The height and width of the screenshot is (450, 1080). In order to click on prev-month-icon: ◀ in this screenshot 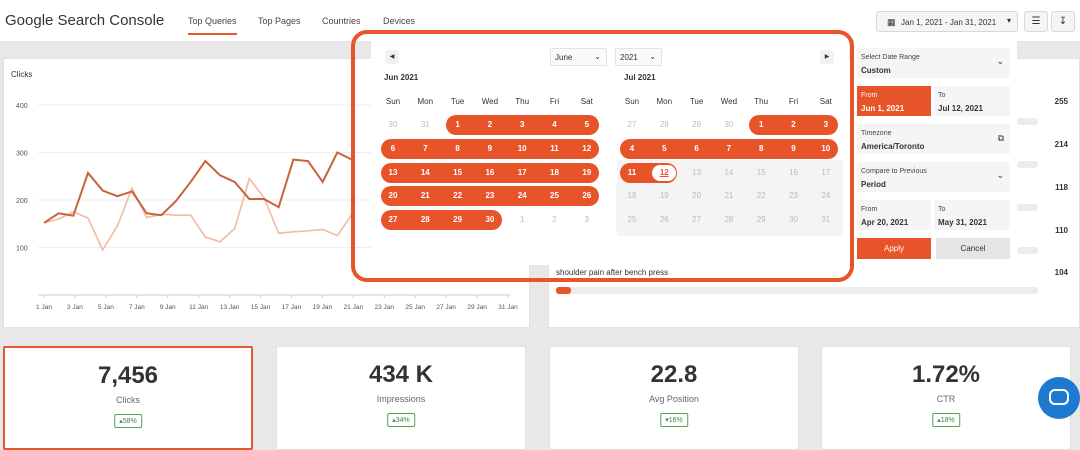, I will do `click(392, 57)`.